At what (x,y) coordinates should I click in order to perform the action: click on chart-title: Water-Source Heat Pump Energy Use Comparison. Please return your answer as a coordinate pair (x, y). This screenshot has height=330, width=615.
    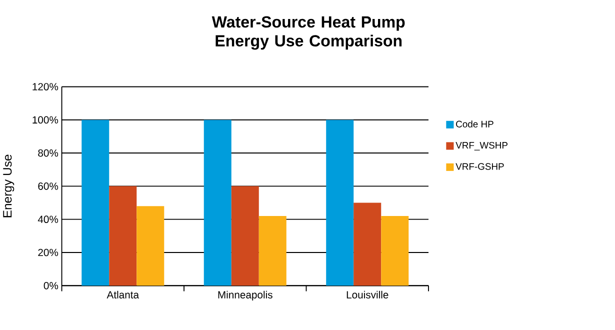
    Looking at the image, I should click on (308, 33).